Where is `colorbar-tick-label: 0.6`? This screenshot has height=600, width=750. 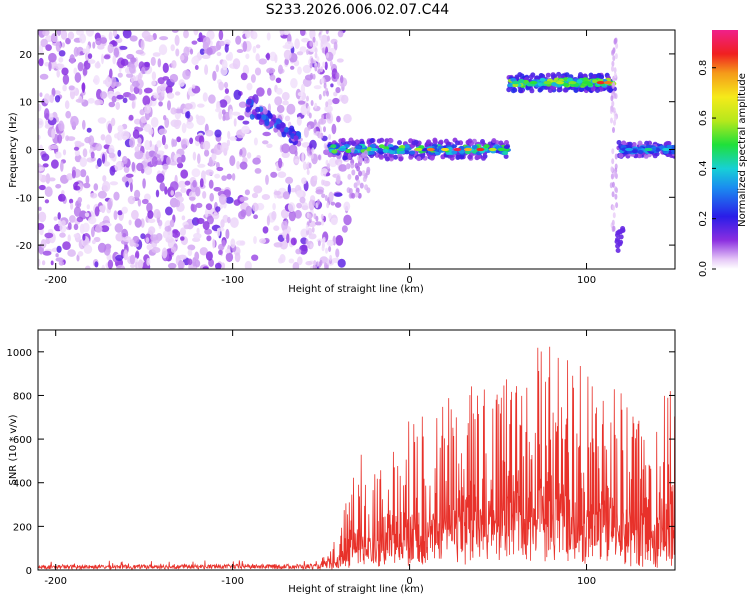 colorbar-tick-label: 0.6 is located at coordinates (703, 118).